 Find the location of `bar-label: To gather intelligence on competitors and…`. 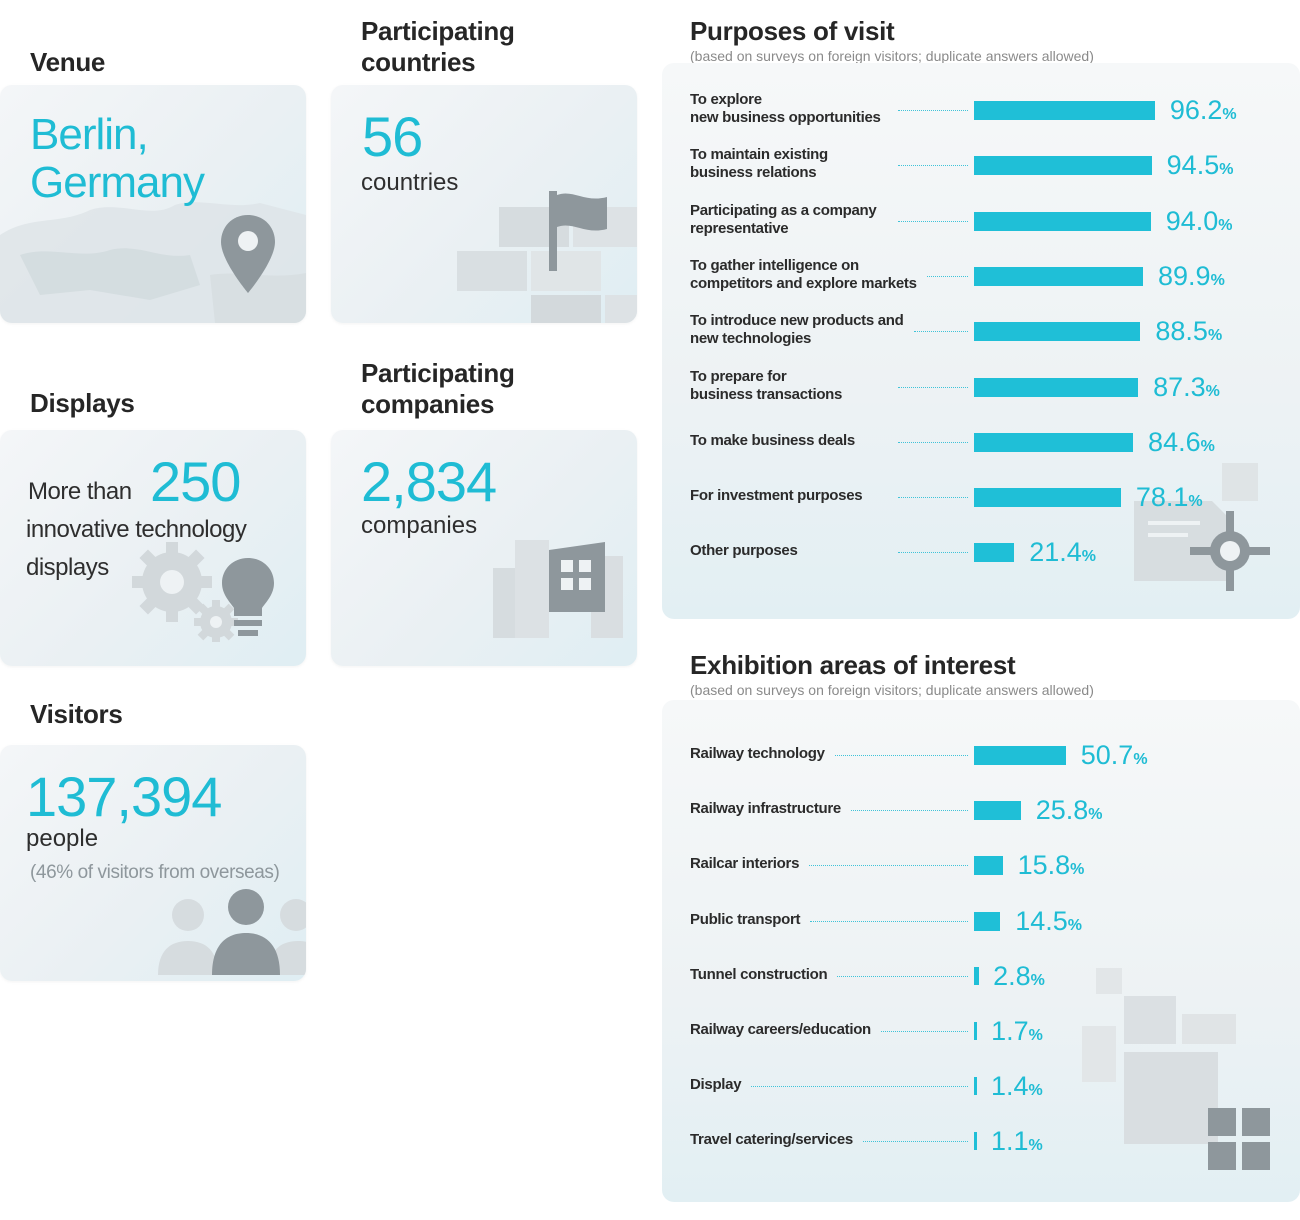

bar-label: To gather intelligence on competitors and… is located at coordinates (803, 275).